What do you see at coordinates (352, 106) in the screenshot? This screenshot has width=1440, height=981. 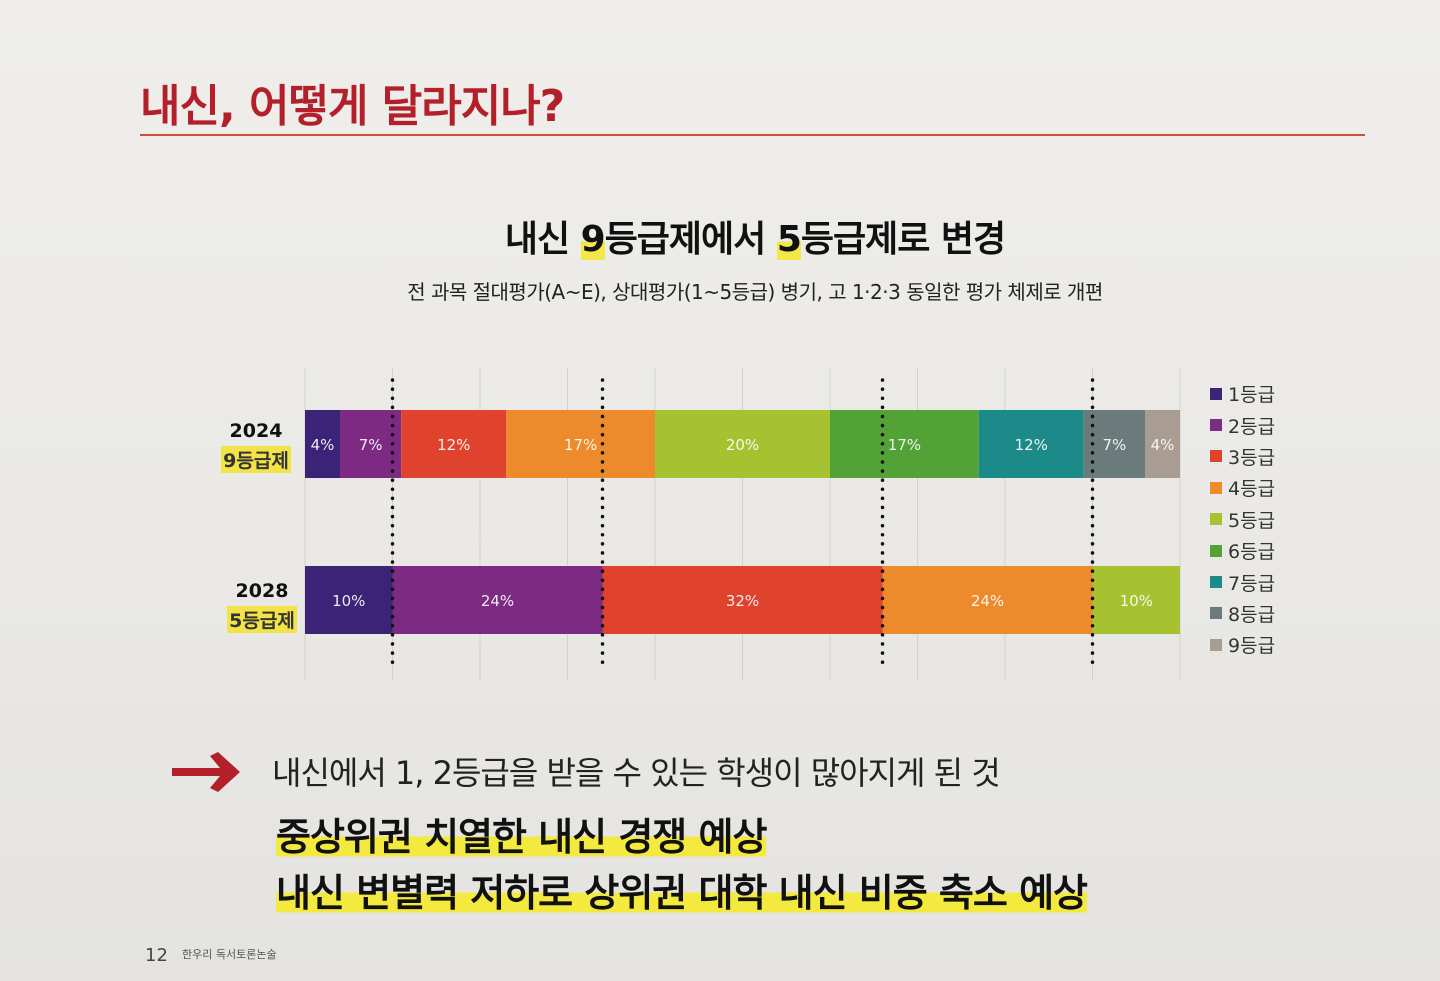 I see `page-title: 내신, 어떻게 달라지나?` at bounding box center [352, 106].